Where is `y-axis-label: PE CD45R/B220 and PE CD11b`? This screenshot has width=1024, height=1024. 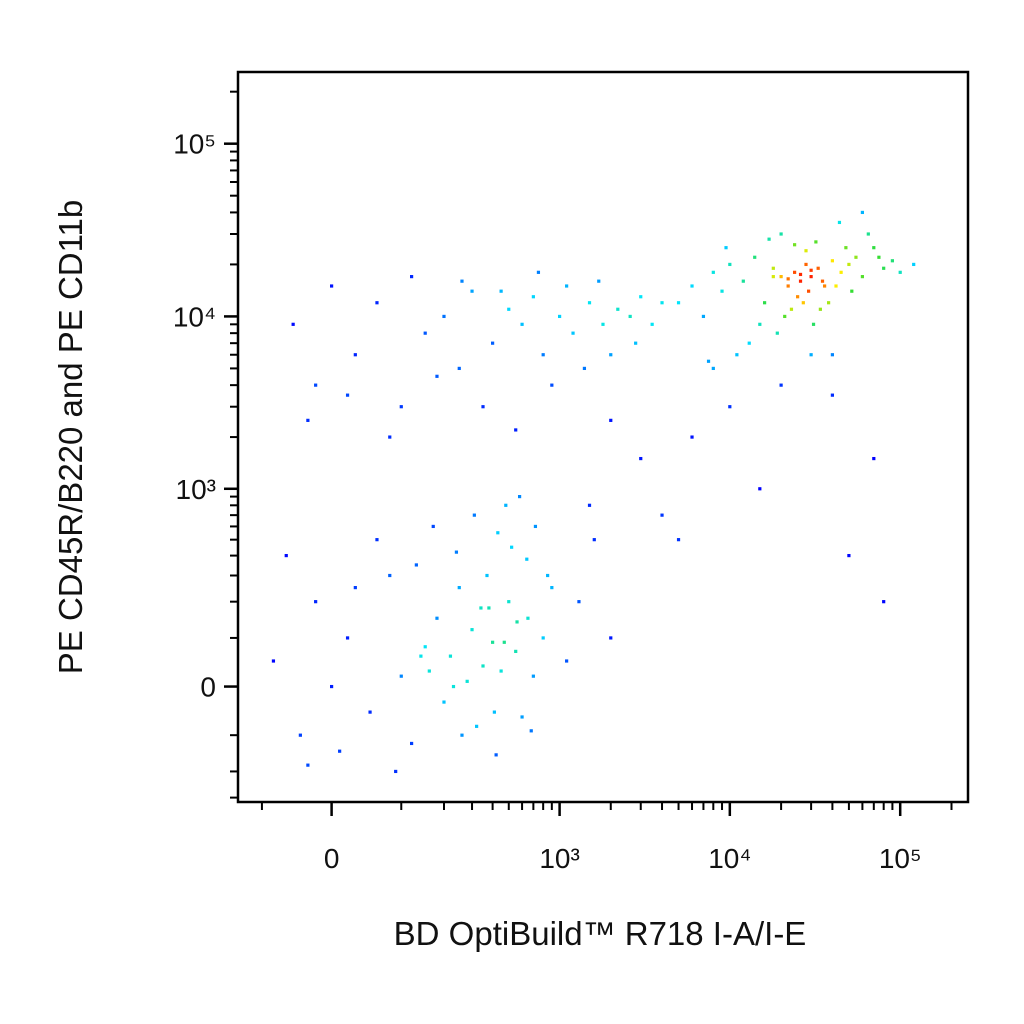
y-axis-label: PE CD45R/B220 and PE CD11b is located at coordinates (70, 437).